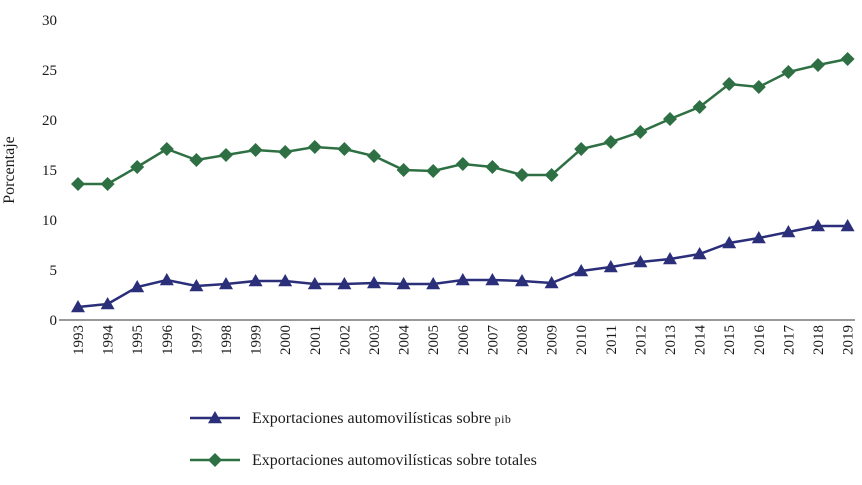  What do you see at coordinates (79, 340) in the screenshot?
I see `x-tick-label: 1993` at bounding box center [79, 340].